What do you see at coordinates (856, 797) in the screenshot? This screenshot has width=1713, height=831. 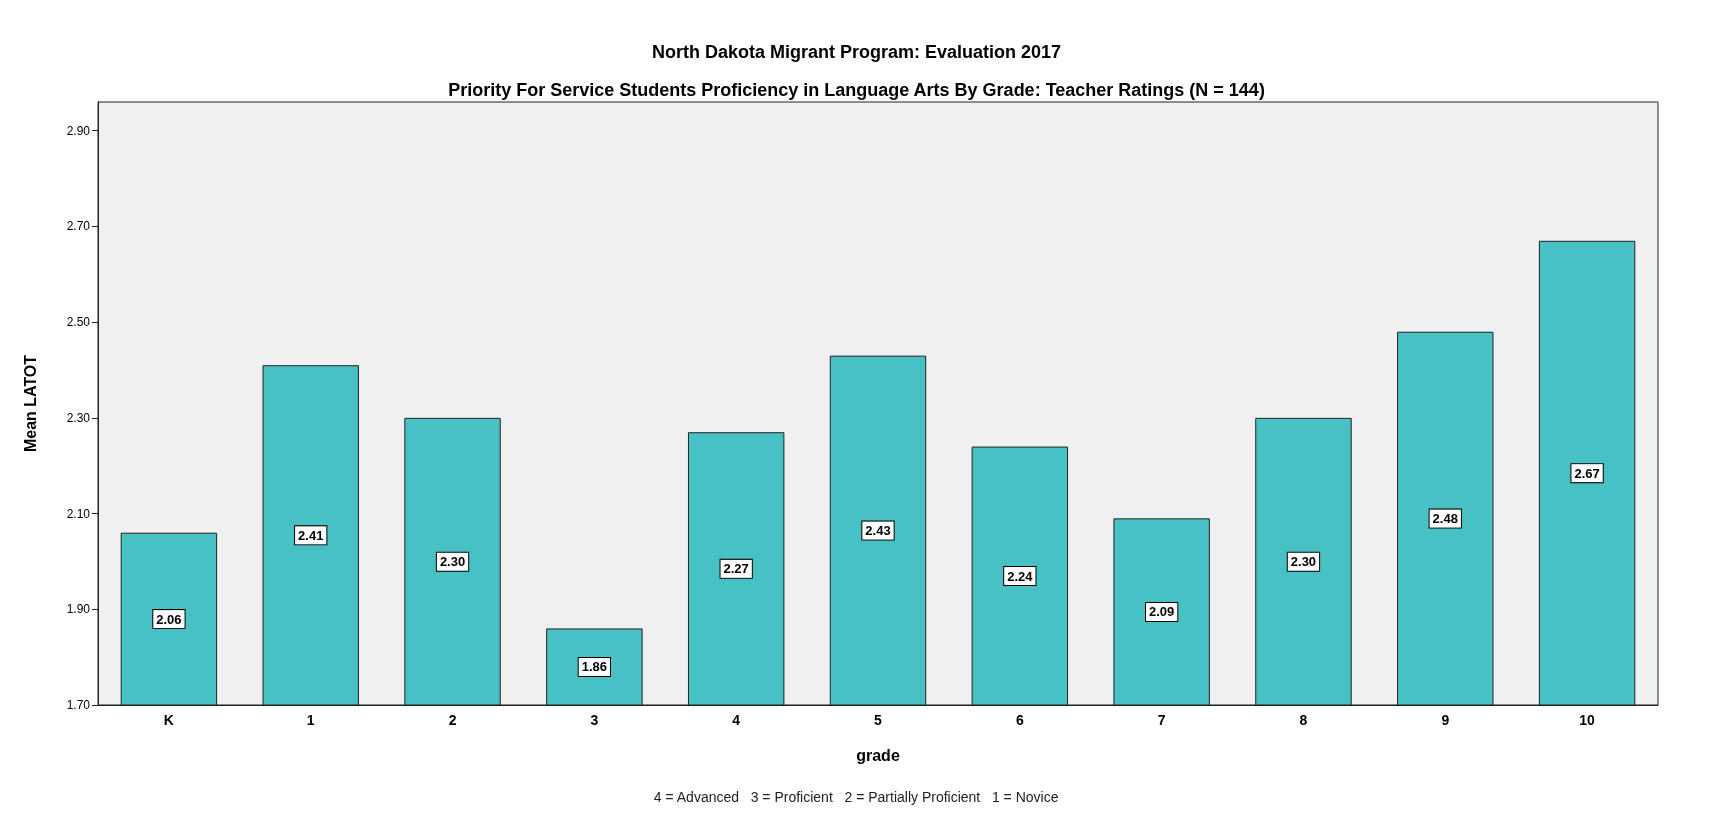 I see `text: 4 = Advanced 3 = Proficient 2 = Partially Proficient 1 = Novice` at bounding box center [856, 797].